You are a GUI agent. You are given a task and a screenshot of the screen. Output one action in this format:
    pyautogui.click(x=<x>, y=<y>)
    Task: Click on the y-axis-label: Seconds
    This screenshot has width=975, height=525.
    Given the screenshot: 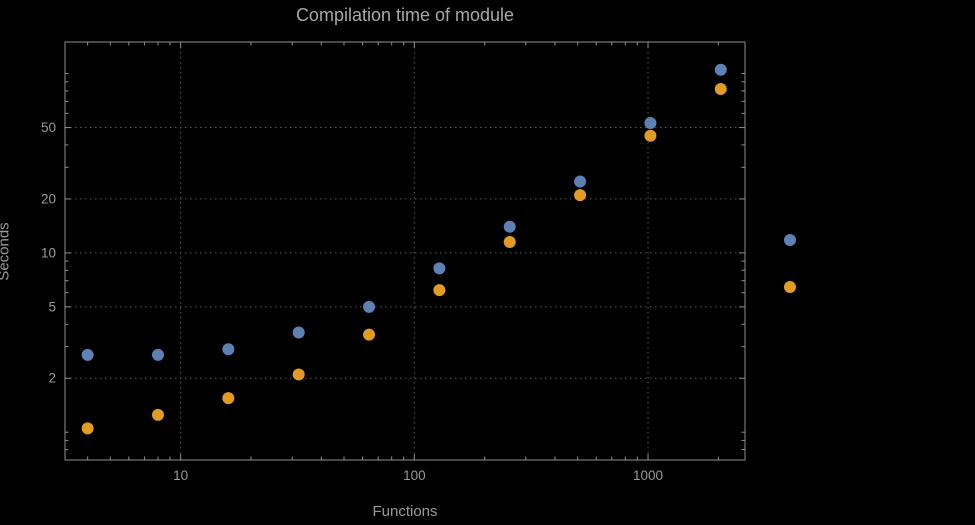 What is the action you would take?
    pyautogui.click(x=6, y=251)
    